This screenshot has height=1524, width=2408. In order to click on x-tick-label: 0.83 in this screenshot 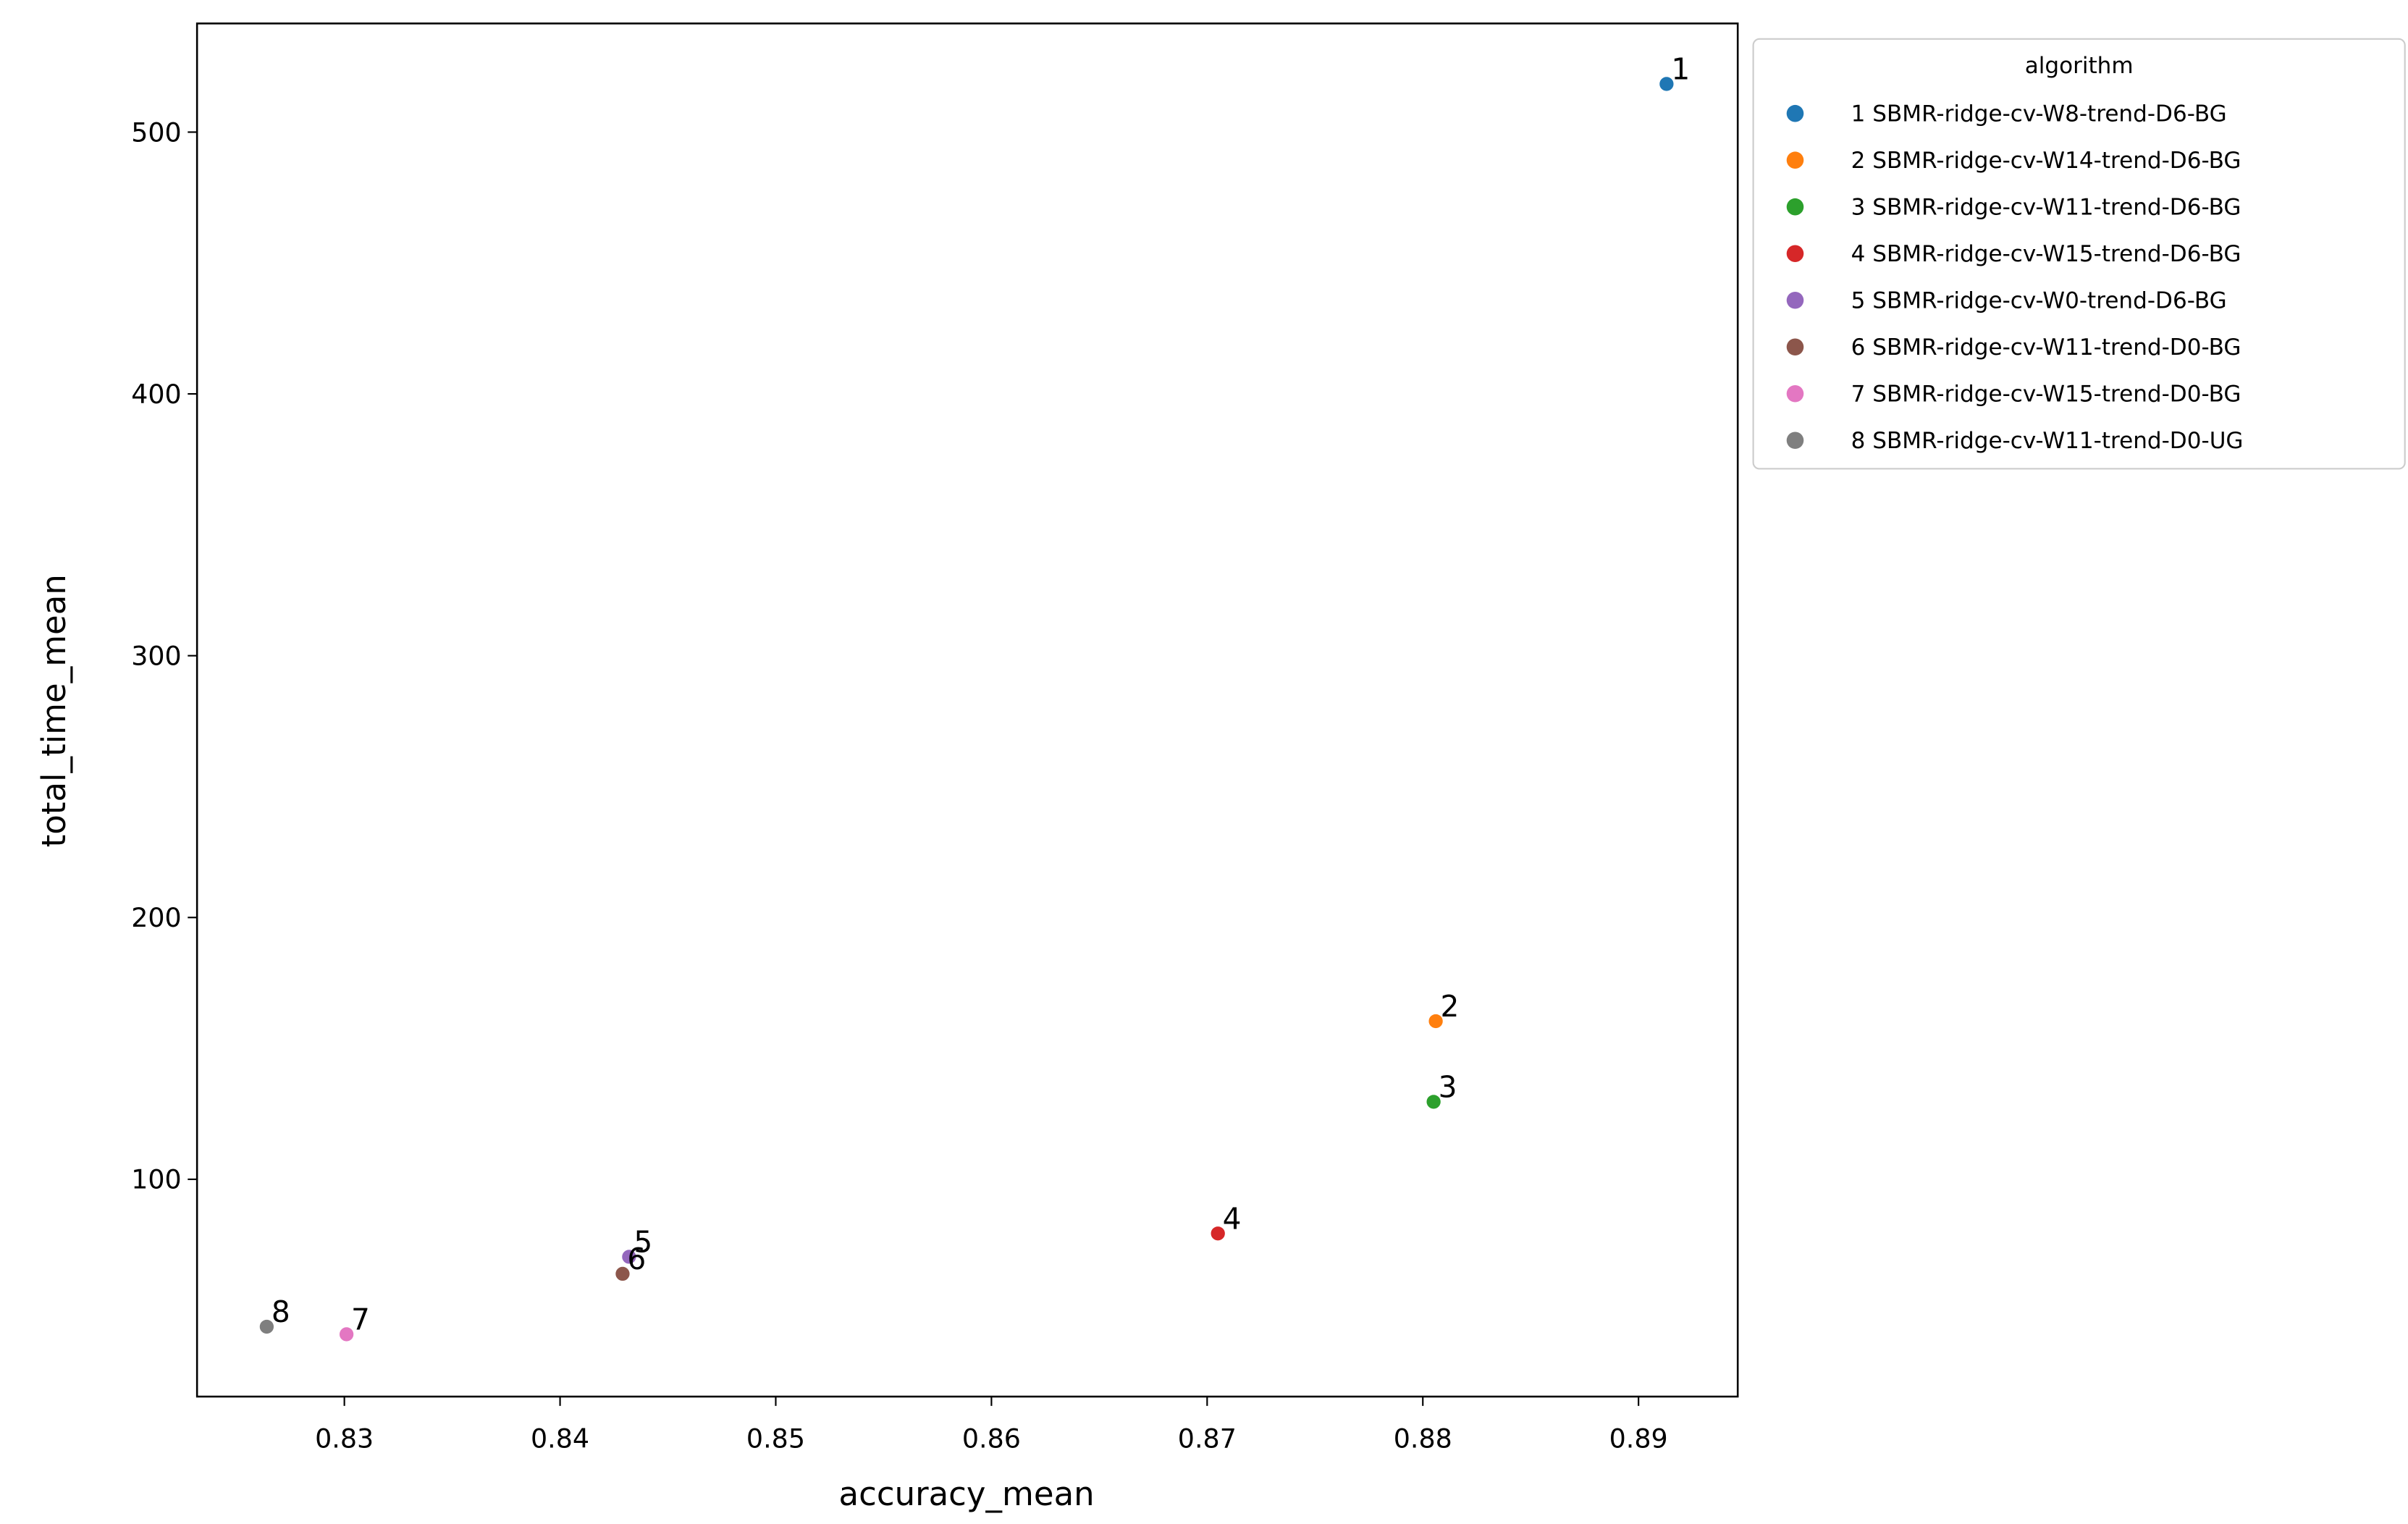, I will do `click(344, 1438)`.